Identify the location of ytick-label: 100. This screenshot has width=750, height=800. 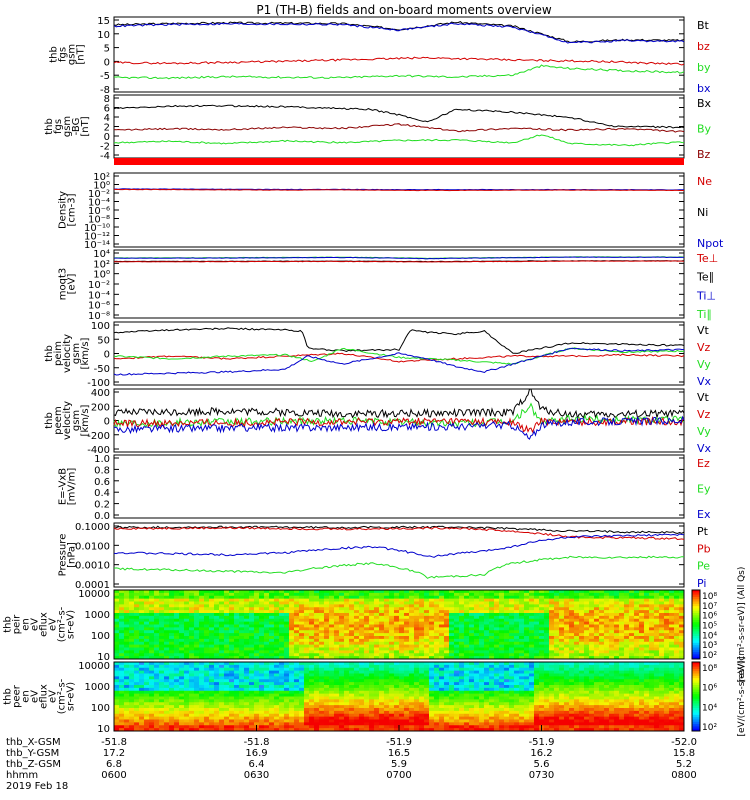
(100, 636).